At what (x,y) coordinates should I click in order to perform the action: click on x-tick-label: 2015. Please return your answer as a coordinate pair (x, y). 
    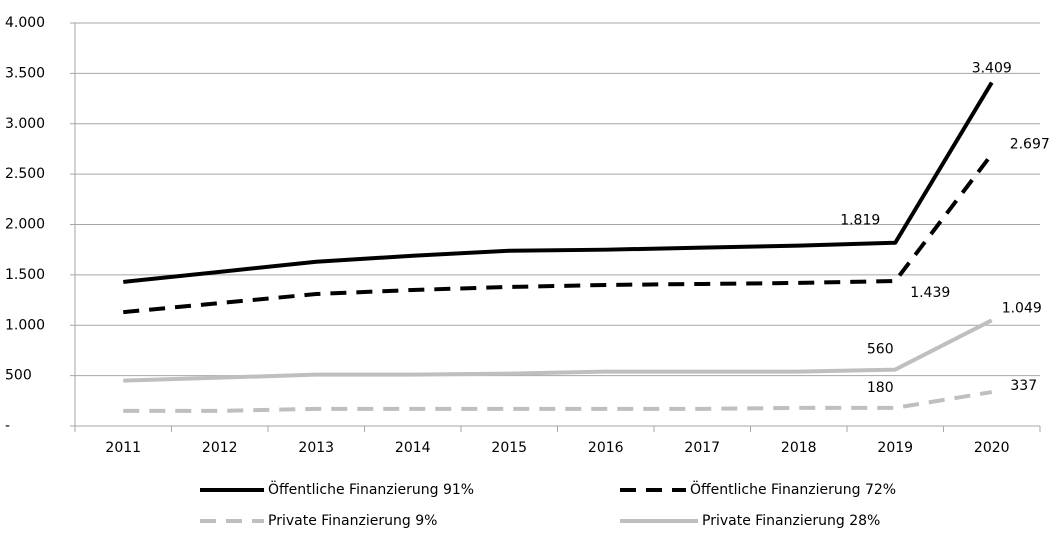
    Looking at the image, I should click on (509, 448).